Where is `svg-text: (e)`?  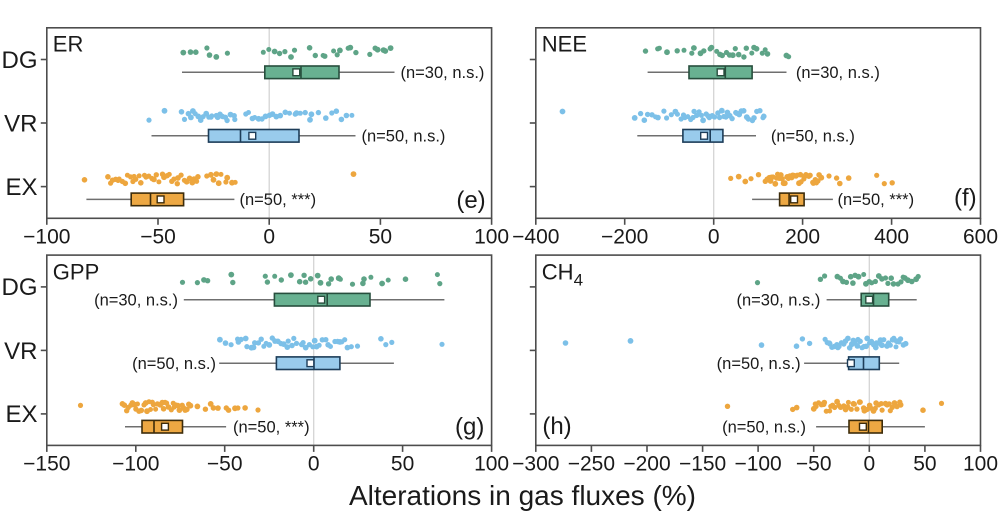 svg-text: (e) is located at coordinates (470, 200).